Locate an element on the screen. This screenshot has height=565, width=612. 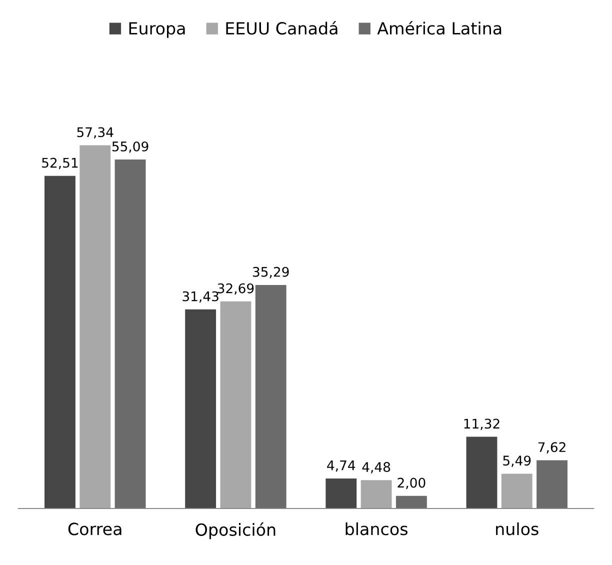
data-label: 55,09 is located at coordinates (130, 147).